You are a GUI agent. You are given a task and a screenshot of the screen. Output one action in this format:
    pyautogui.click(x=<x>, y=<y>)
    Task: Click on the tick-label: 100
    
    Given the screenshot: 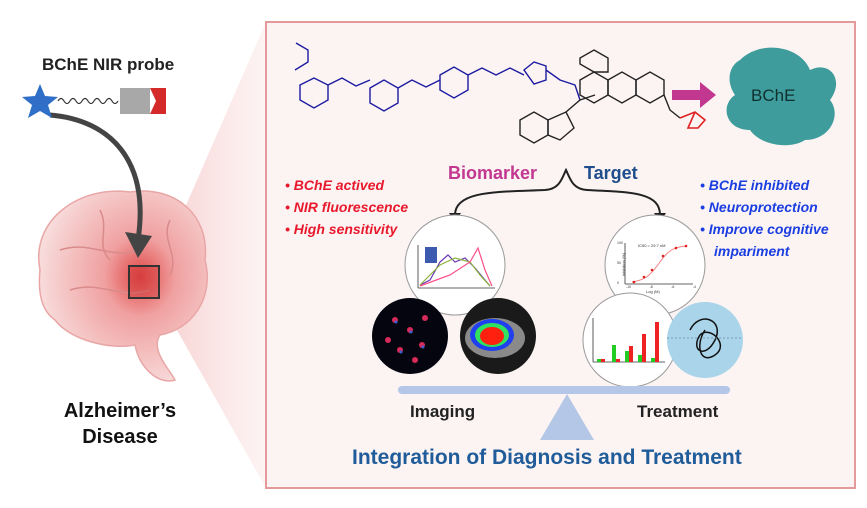 What is the action you would take?
    pyautogui.click(x=620, y=243)
    